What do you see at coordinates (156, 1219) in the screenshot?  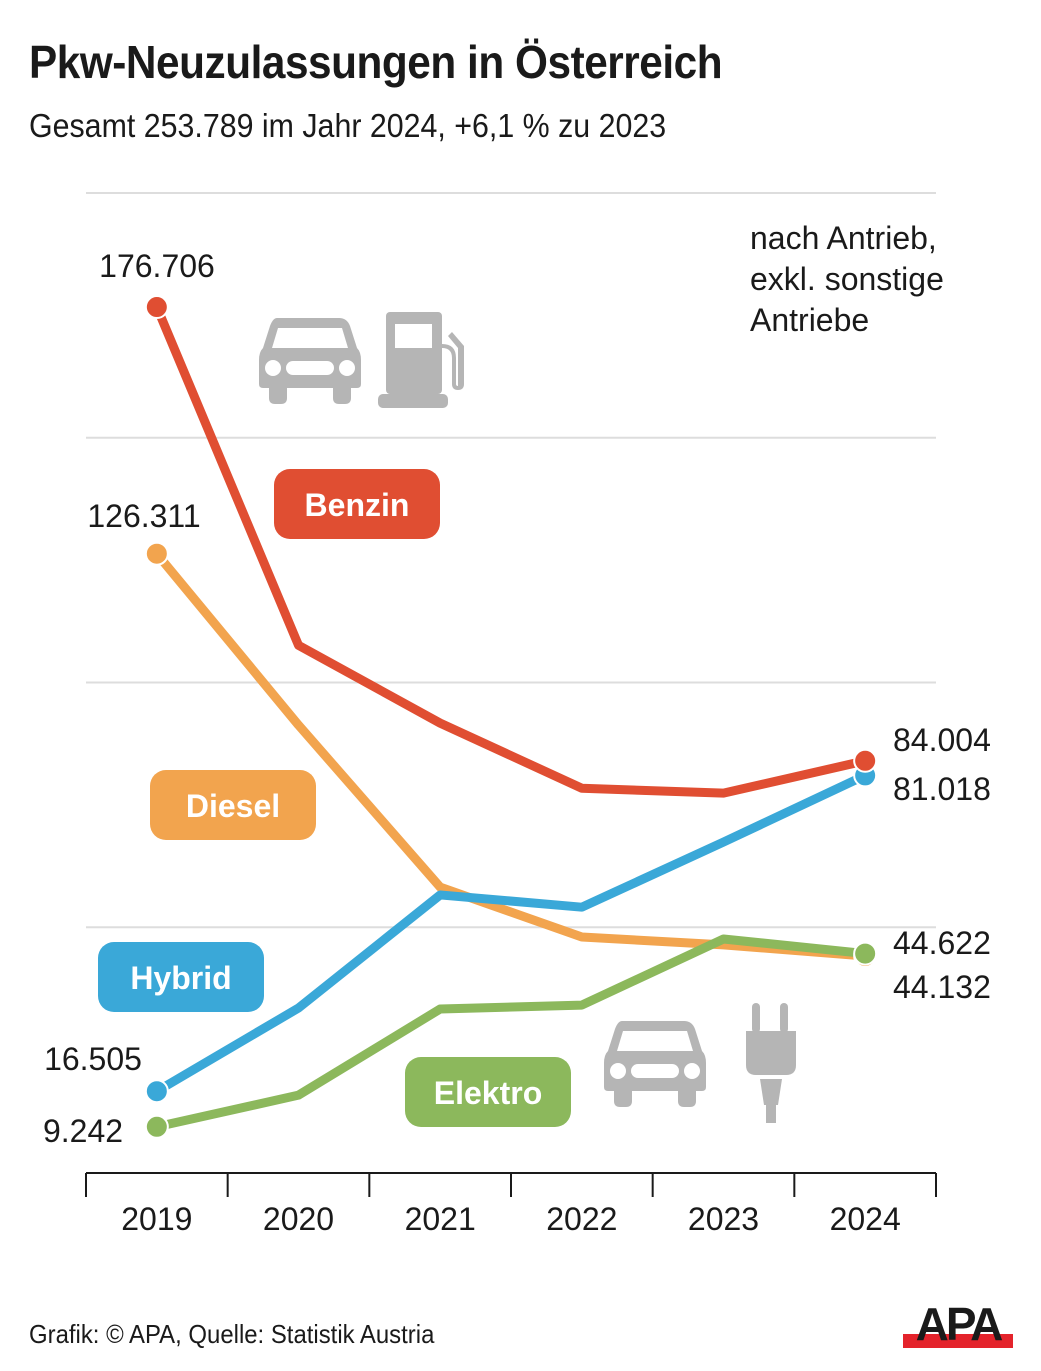 I see `x-tick-label: 2019` at bounding box center [156, 1219].